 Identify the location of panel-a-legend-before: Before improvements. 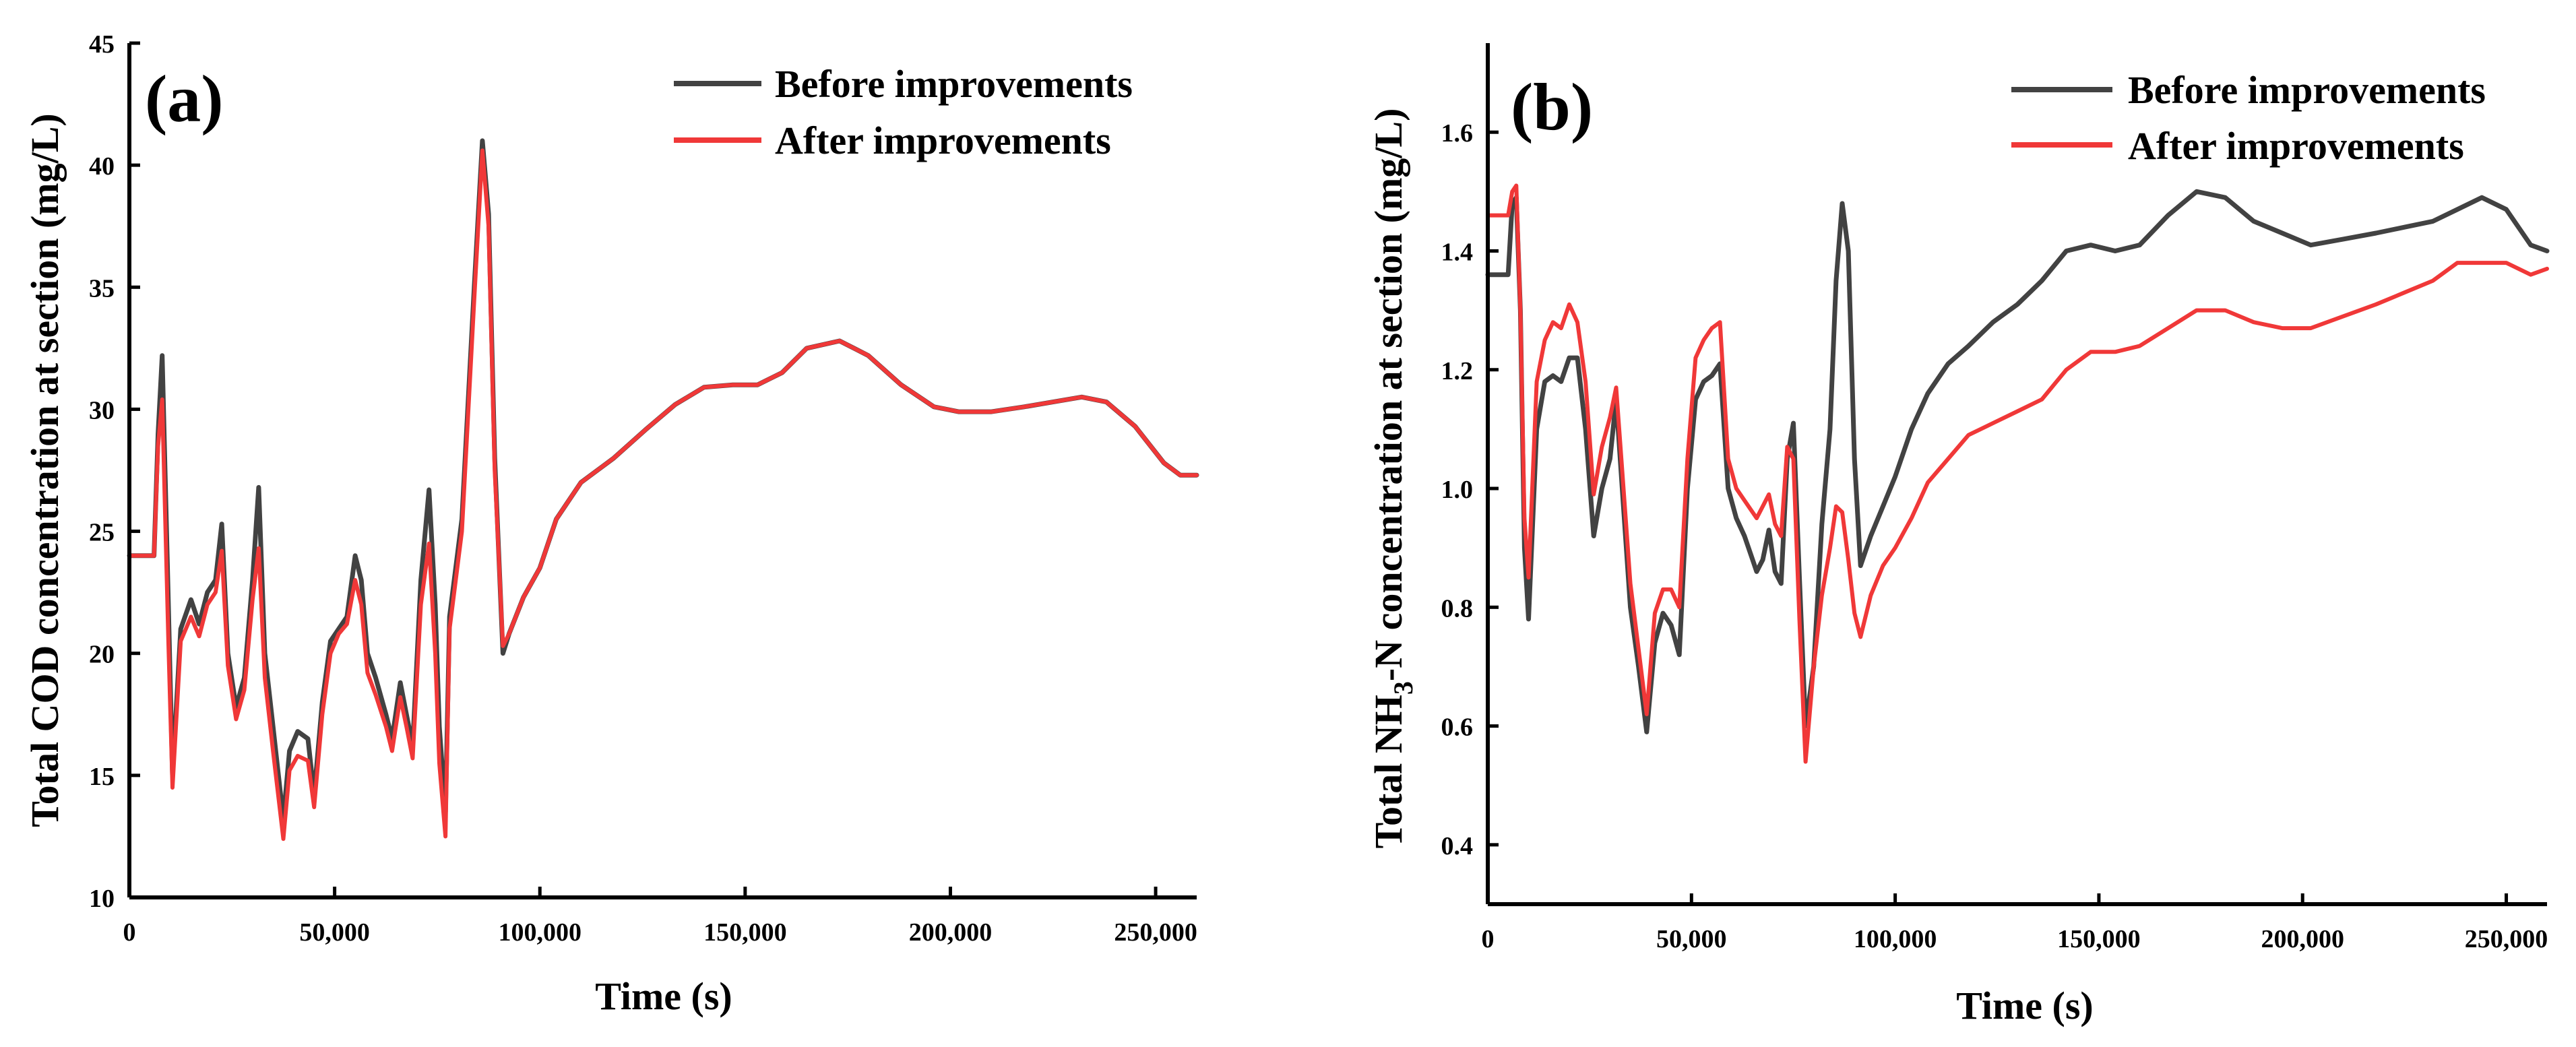
(954, 84).